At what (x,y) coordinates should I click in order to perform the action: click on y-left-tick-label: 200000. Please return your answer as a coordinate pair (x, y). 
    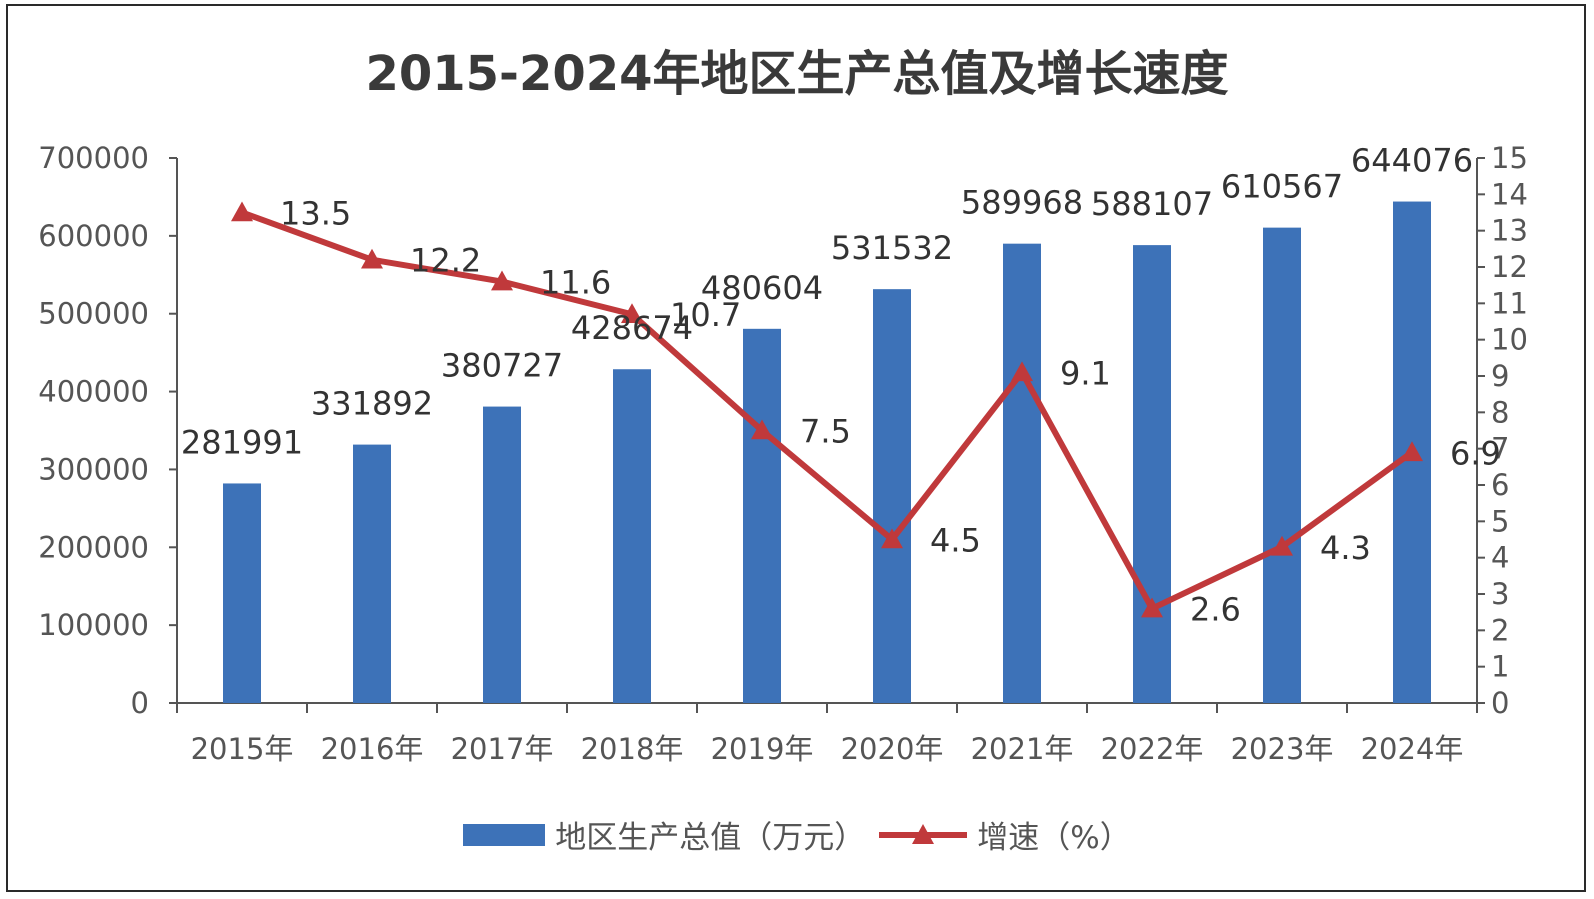
    Looking at the image, I should click on (93, 547).